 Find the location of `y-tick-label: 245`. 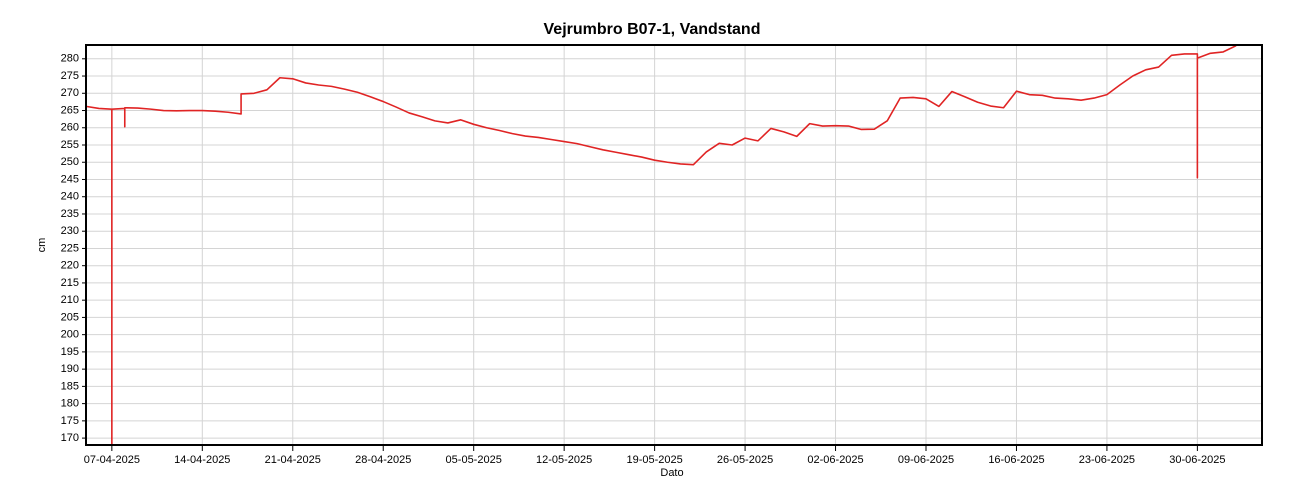

y-tick-label: 245 is located at coordinates (70, 179).